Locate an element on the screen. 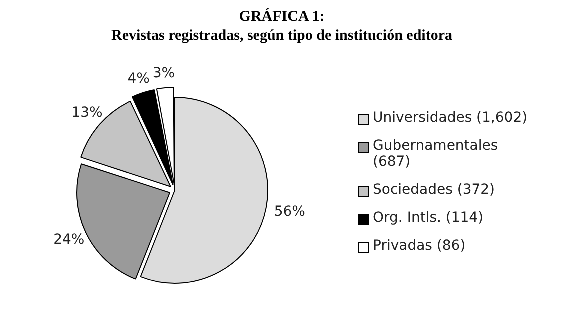 The image size is (564, 331). legend-label: Gubernamentales (687) is located at coordinates (436, 154).